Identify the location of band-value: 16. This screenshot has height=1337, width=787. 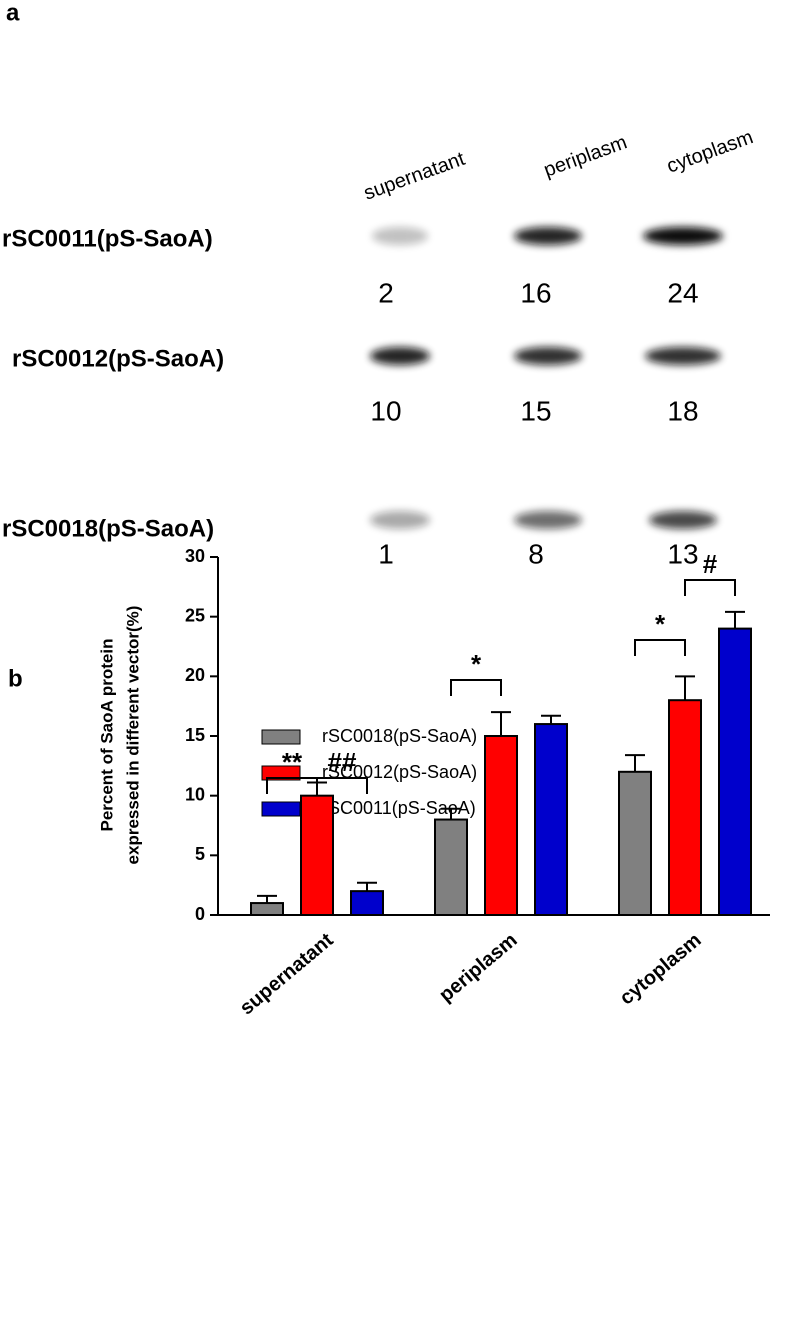
(535, 292).